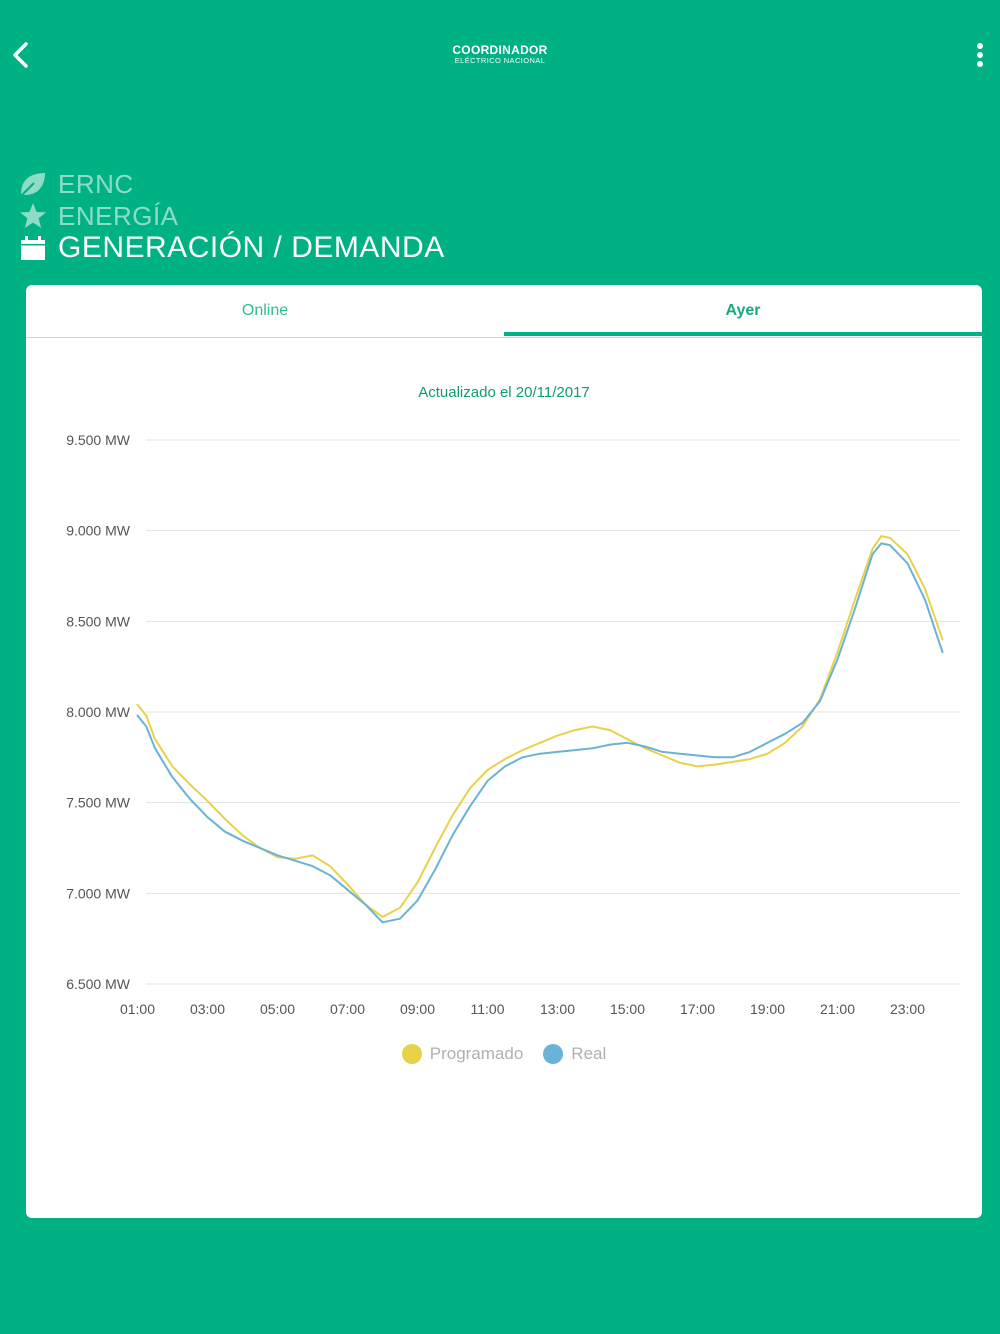 This screenshot has width=1000, height=1334. I want to click on tab-online: Online, so click(265, 310).